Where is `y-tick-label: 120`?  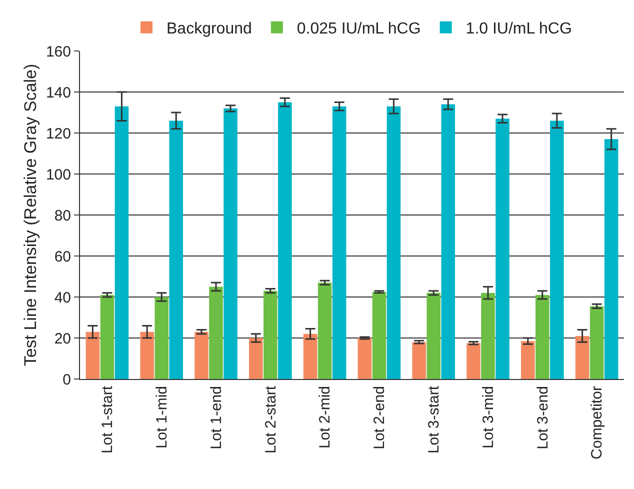 y-tick-label: 120 is located at coordinates (58, 133).